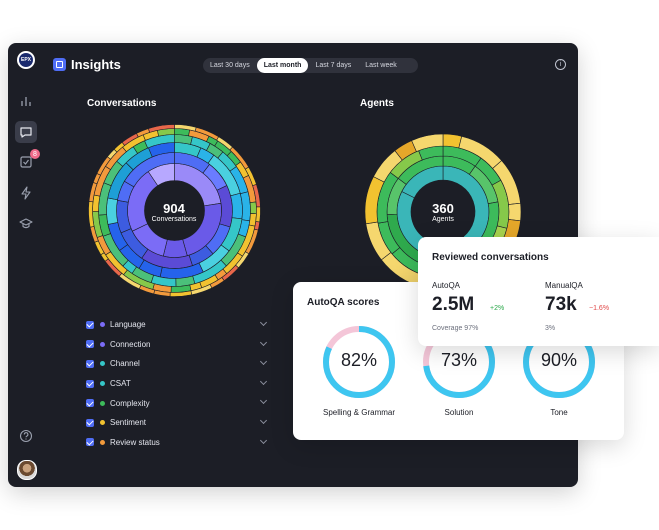  I want to click on sidebar-item-automations, so click(26, 193).